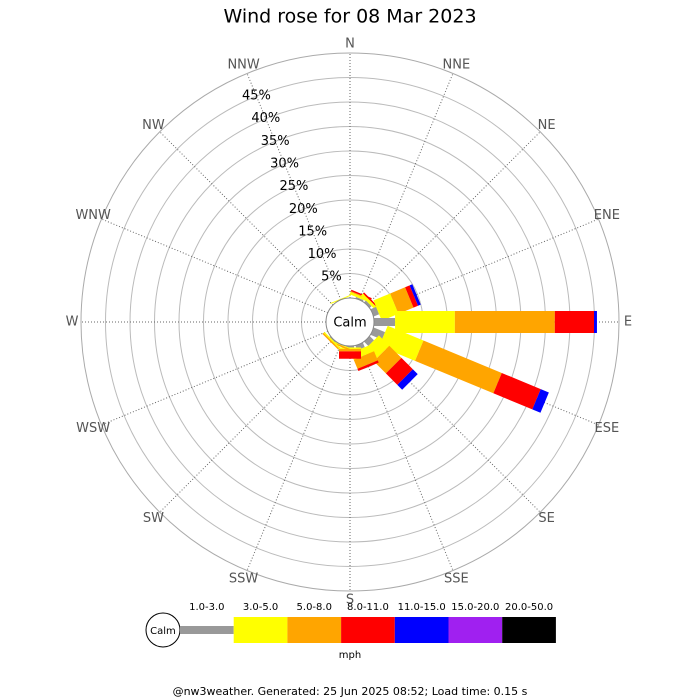 The width and height of the screenshot is (700, 700). Describe the element at coordinates (475, 607) in the screenshot. I see `legend-label: 15.0-20.0` at that location.